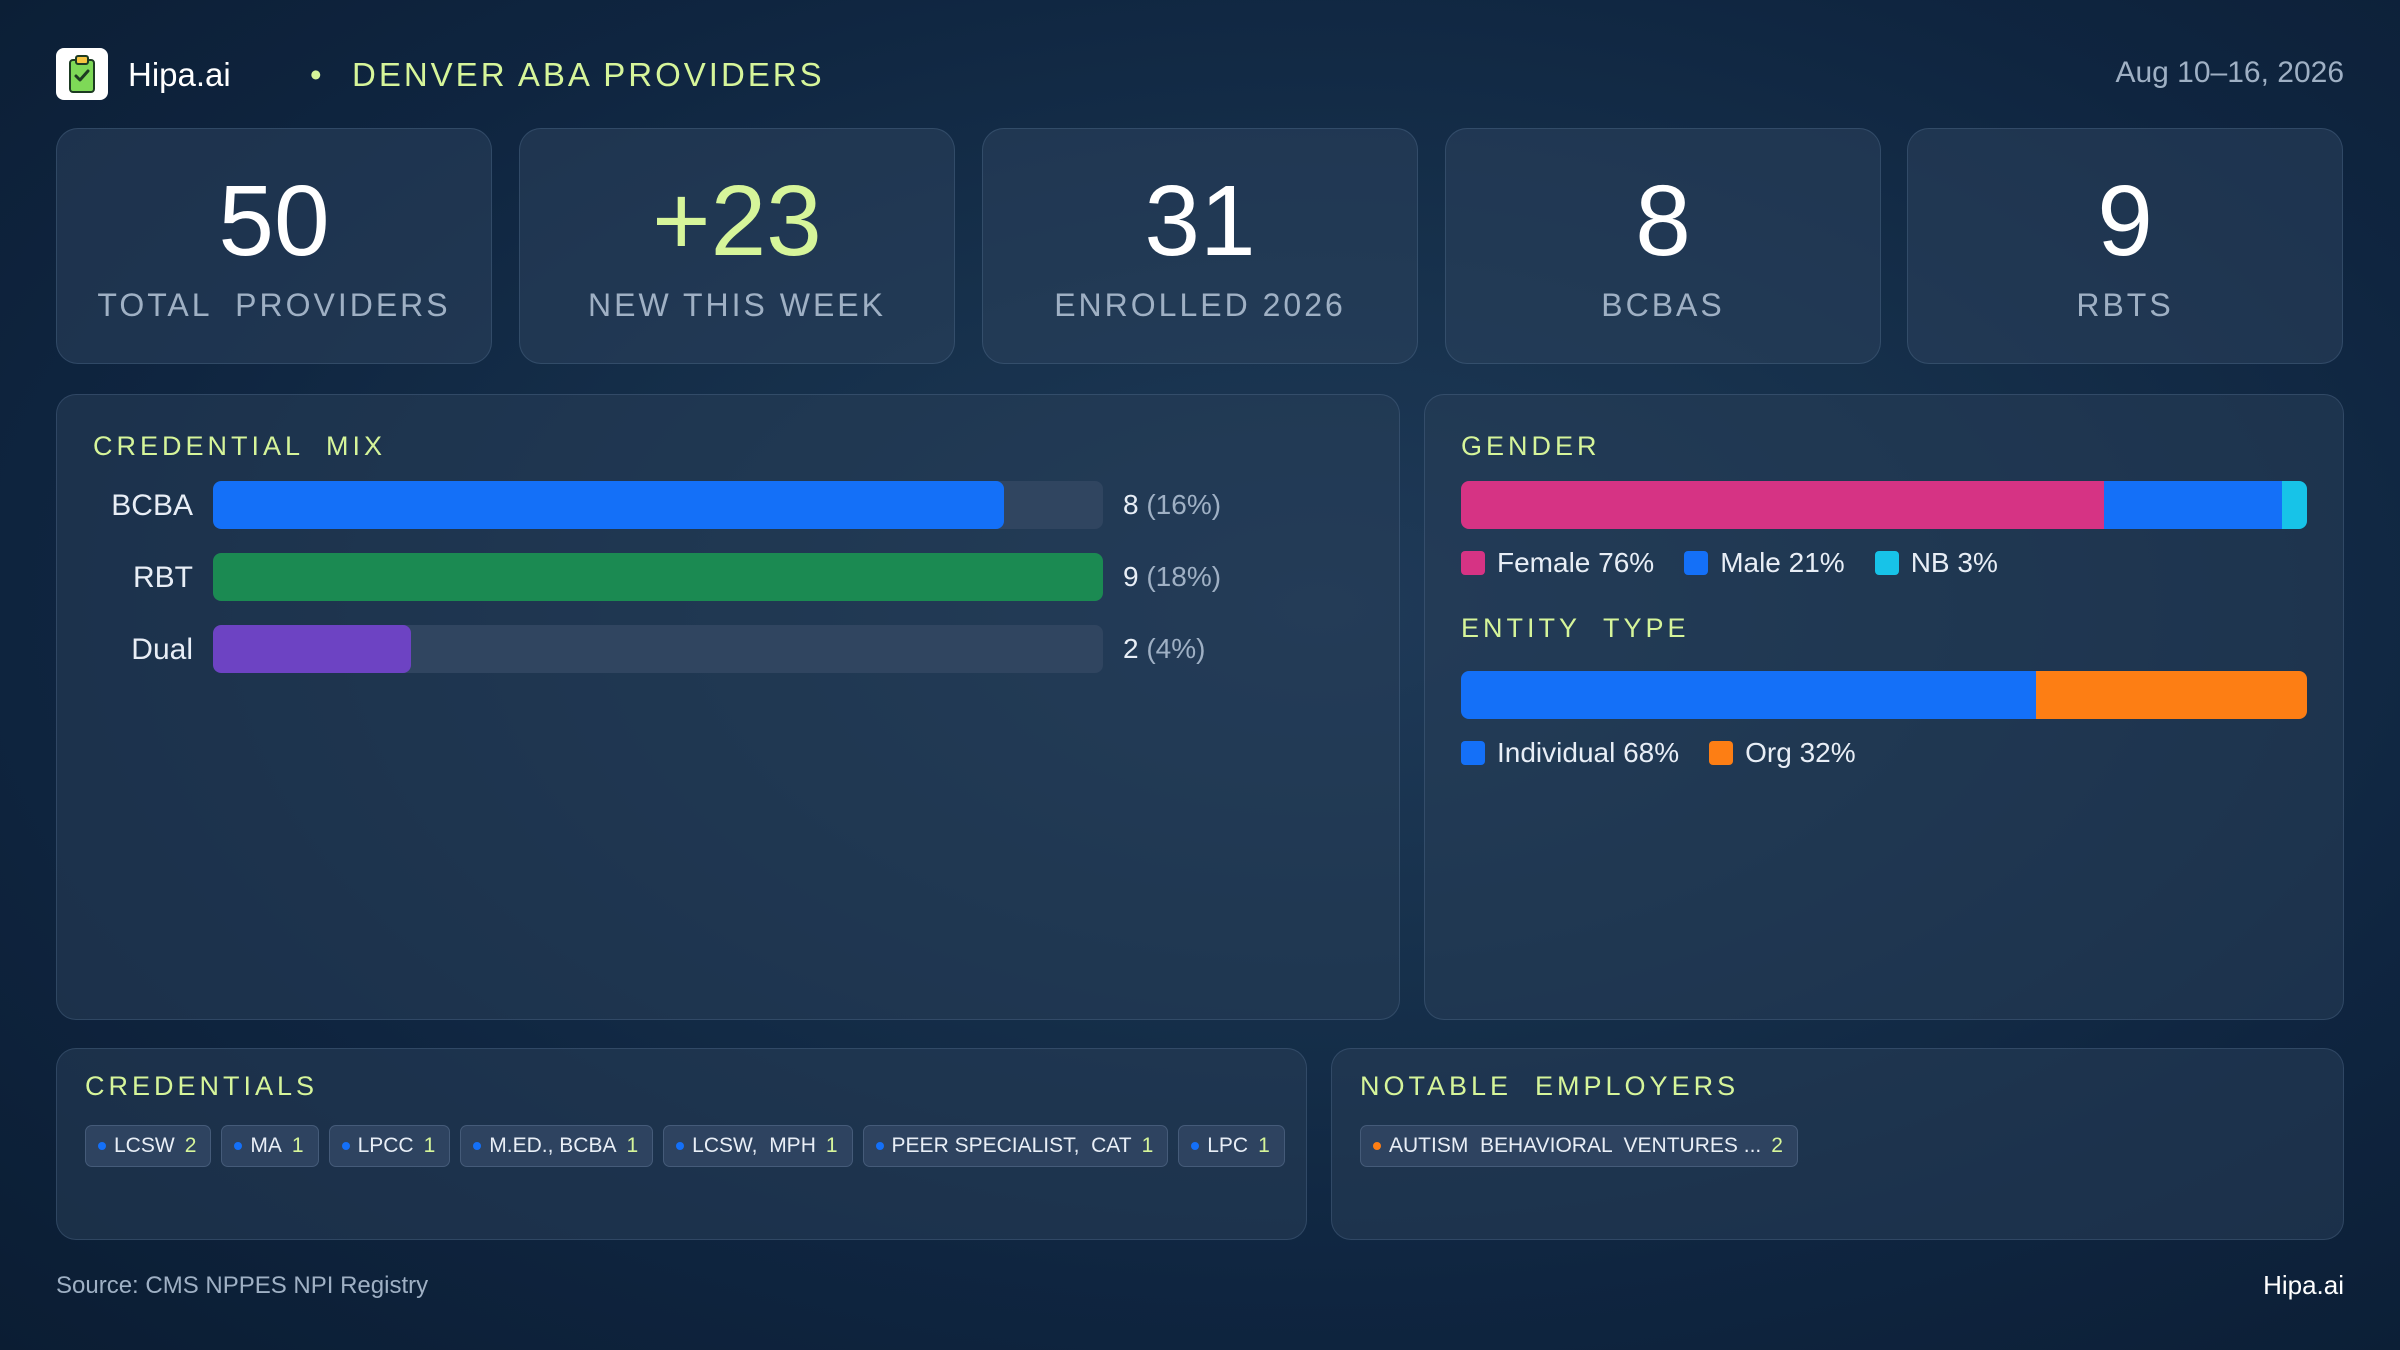 This screenshot has height=1350, width=2400. What do you see at coordinates (737, 305) in the screenshot?
I see `kpi-label: NEW THIS WEEK` at bounding box center [737, 305].